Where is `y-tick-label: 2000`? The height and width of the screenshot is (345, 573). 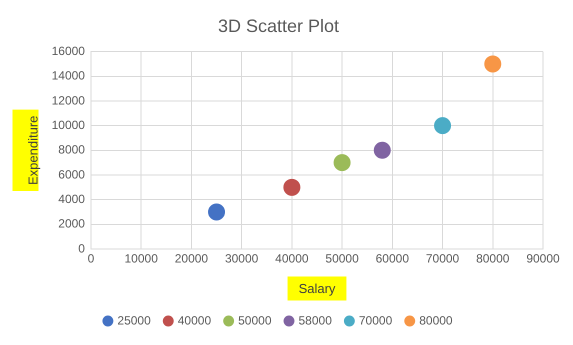 y-tick-label: 2000 is located at coordinates (72, 223).